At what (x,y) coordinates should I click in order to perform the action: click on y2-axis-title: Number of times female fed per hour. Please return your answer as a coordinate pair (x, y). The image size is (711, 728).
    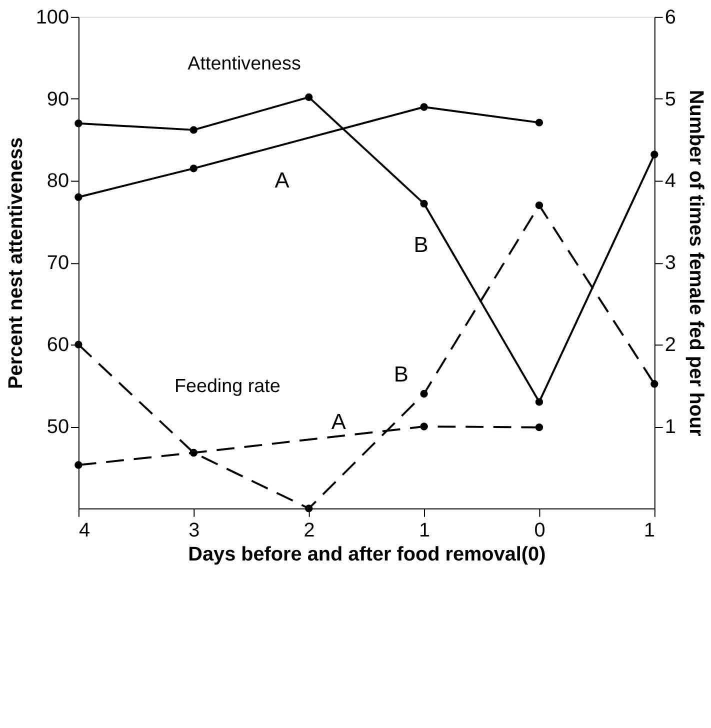
    Looking at the image, I should click on (695, 263).